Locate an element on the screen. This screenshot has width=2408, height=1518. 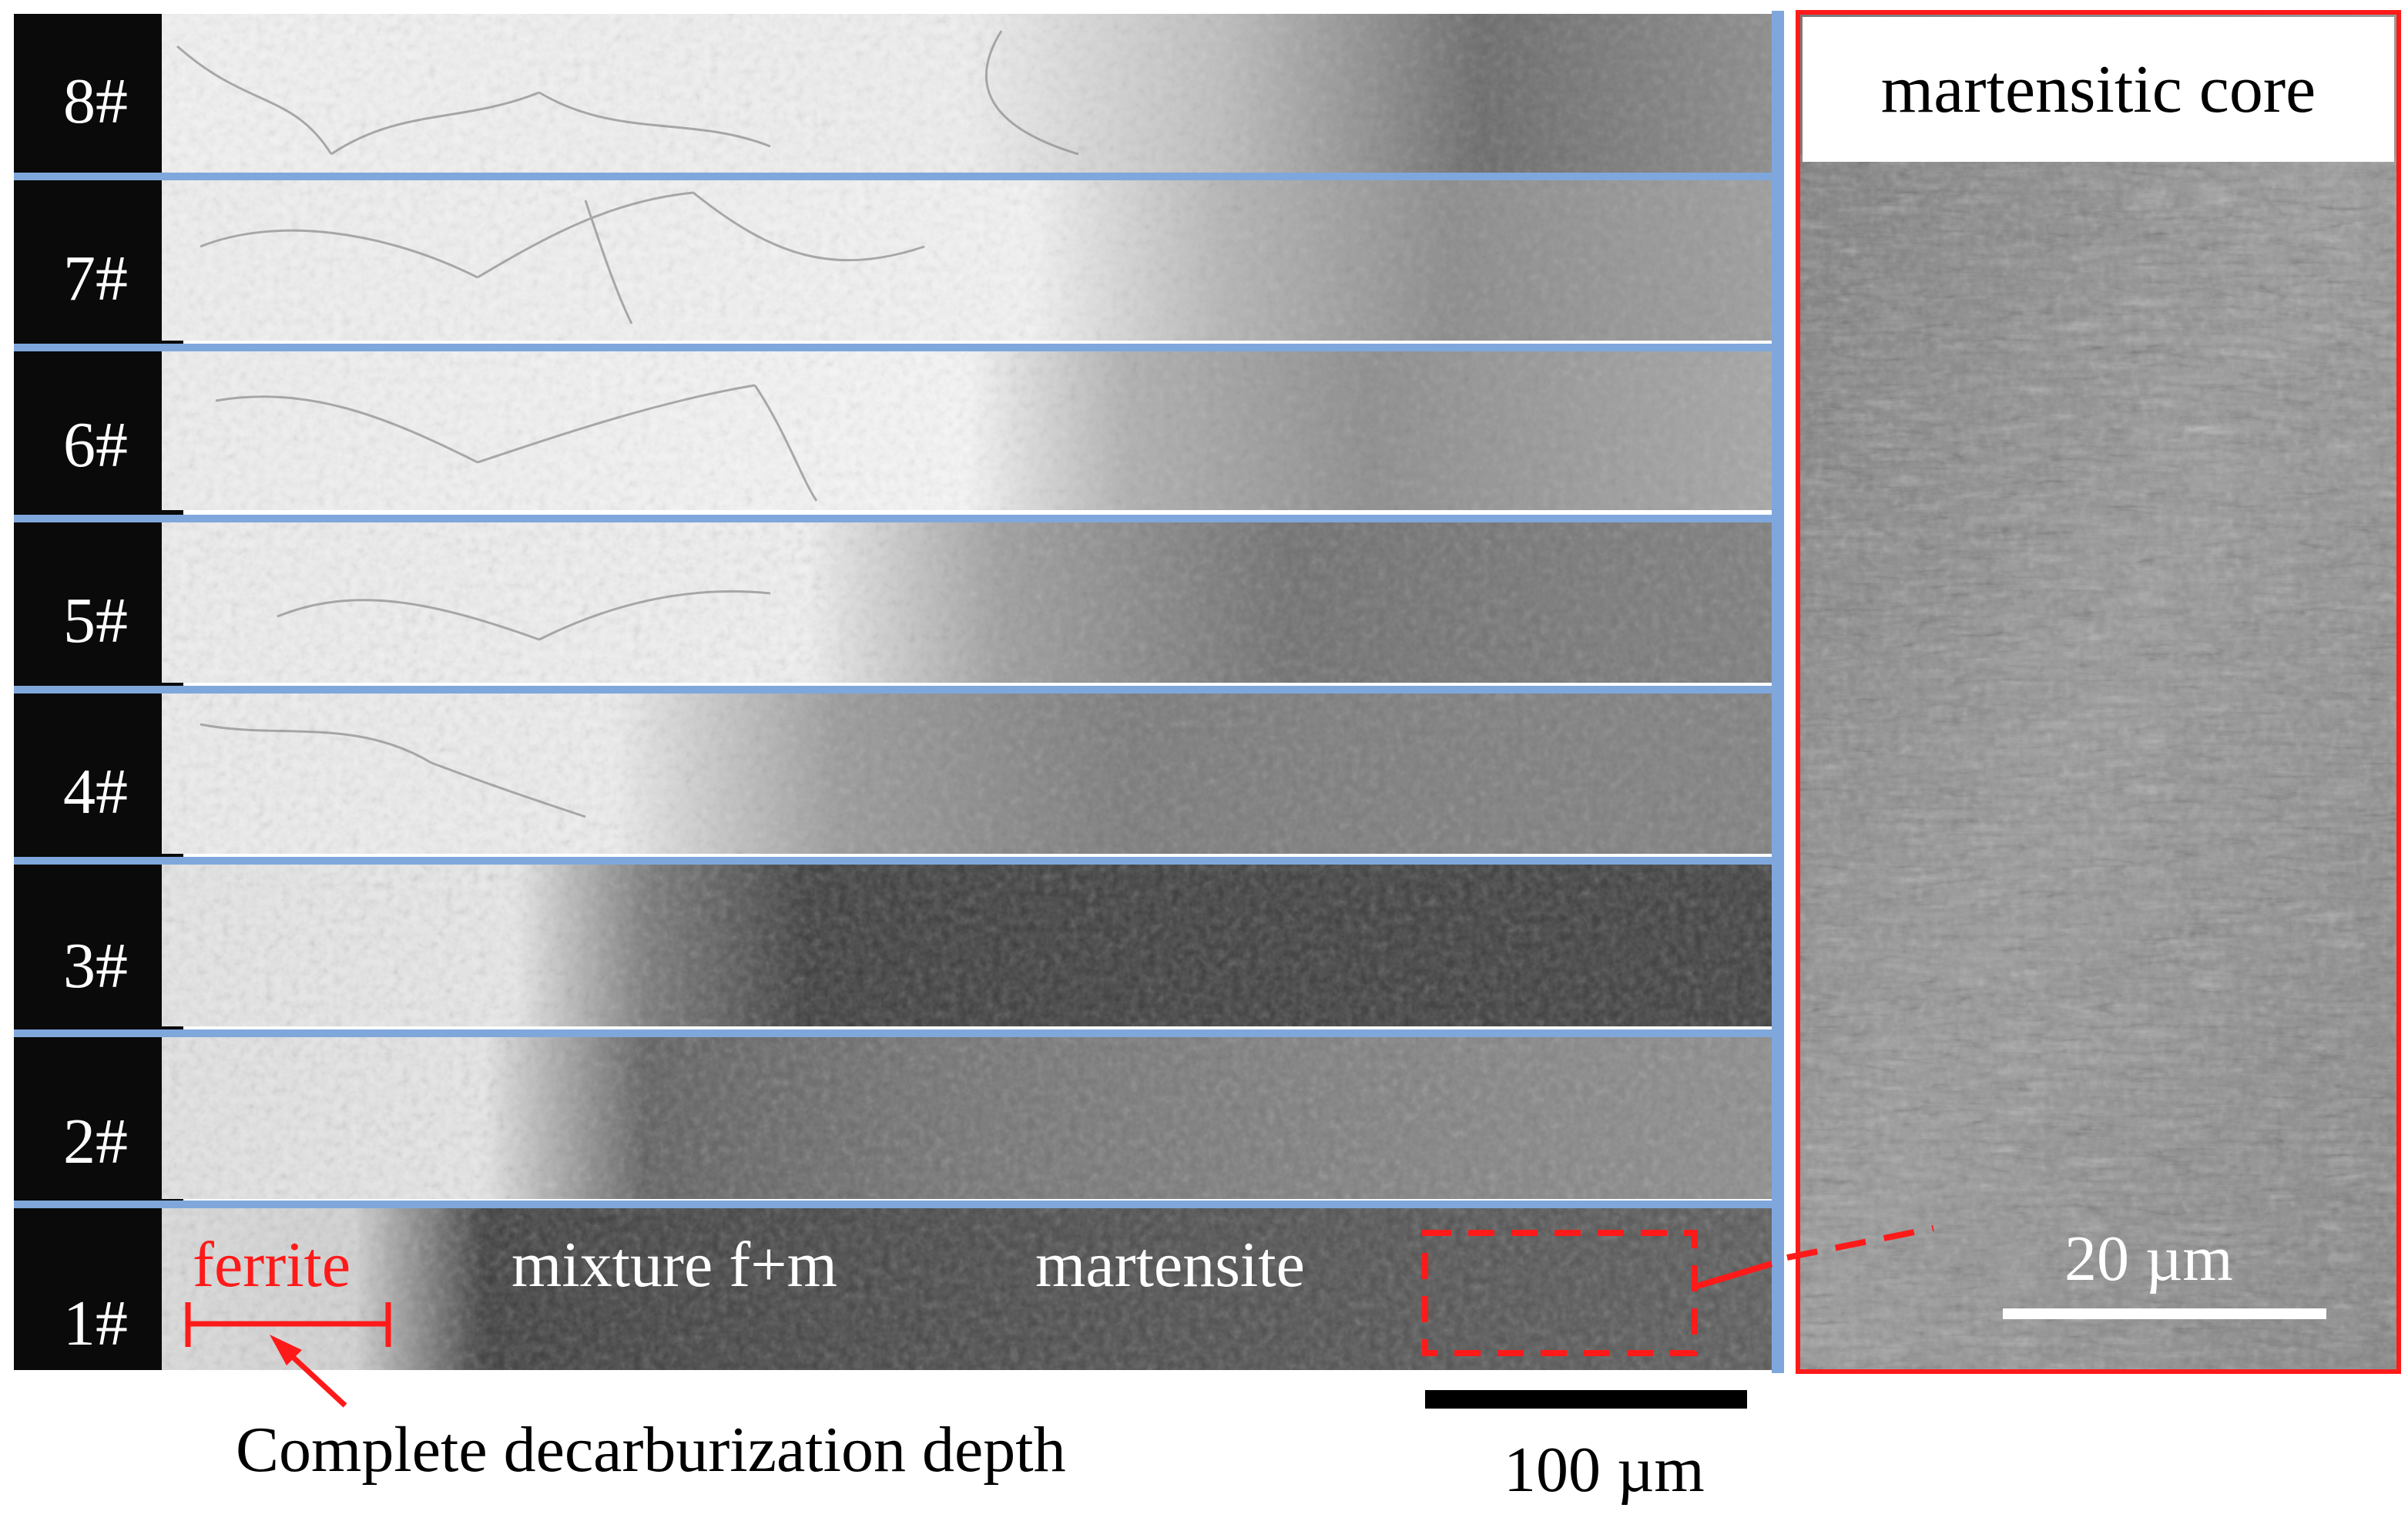
inset-scale-label: 20 µm is located at coordinates (2148, 1259).